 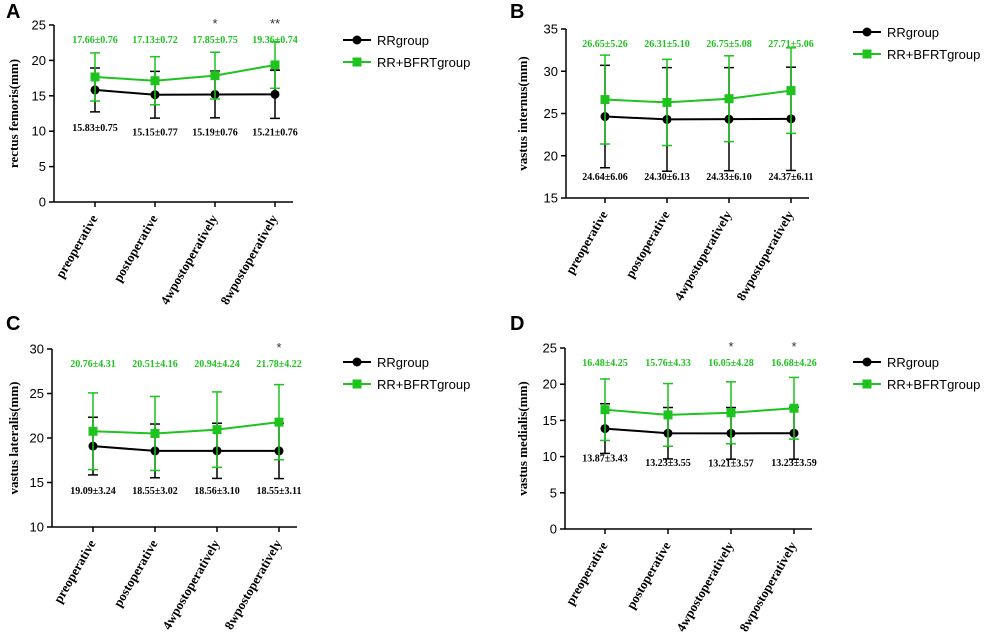 What do you see at coordinates (93, 491) in the screenshot?
I see `data-label: 19.09±3.24` at bounding box center [93, 491].